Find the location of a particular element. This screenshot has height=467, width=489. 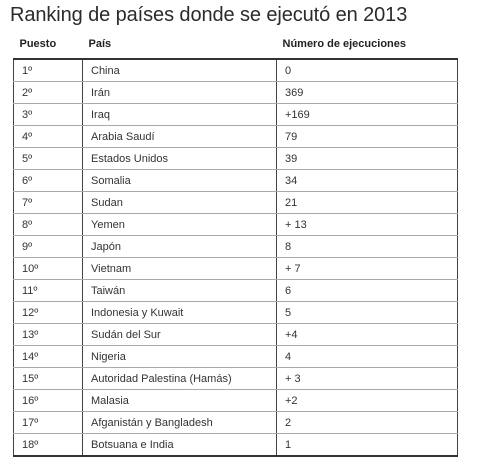

rank-cell: 13º is located at coordinates (48, 334).